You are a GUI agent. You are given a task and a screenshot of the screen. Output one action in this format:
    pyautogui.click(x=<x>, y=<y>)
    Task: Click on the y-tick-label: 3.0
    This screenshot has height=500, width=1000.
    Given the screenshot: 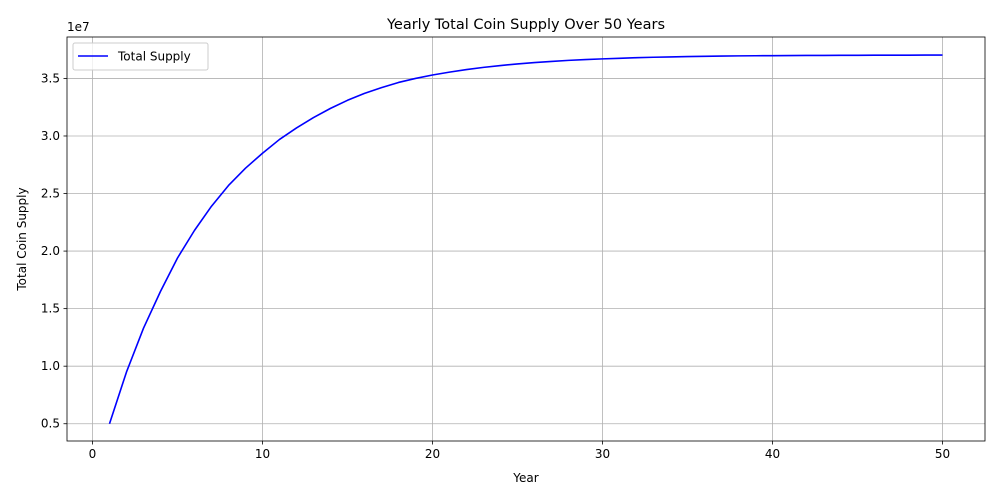 What is the action you would take?
    pyautogui.click(x=50, y=136)
    